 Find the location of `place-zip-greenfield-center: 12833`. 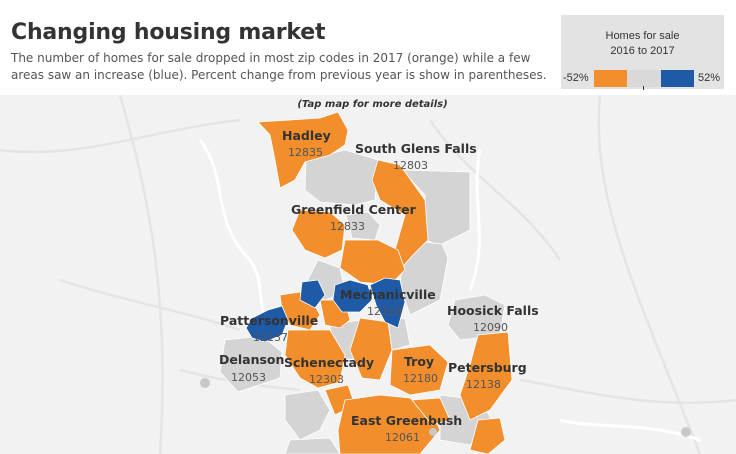

place-zip-greenfield-center: 12833 is located at coordinates (347, 226).